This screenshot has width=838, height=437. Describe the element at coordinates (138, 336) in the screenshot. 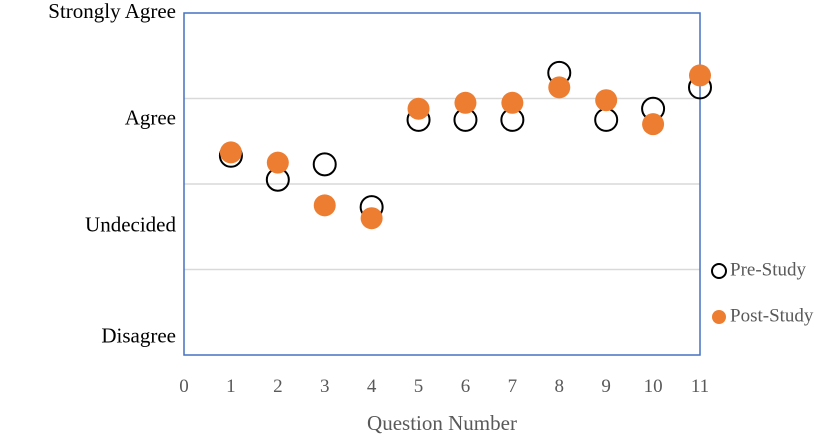

I see `y-tick-label: Disagree` at that location.